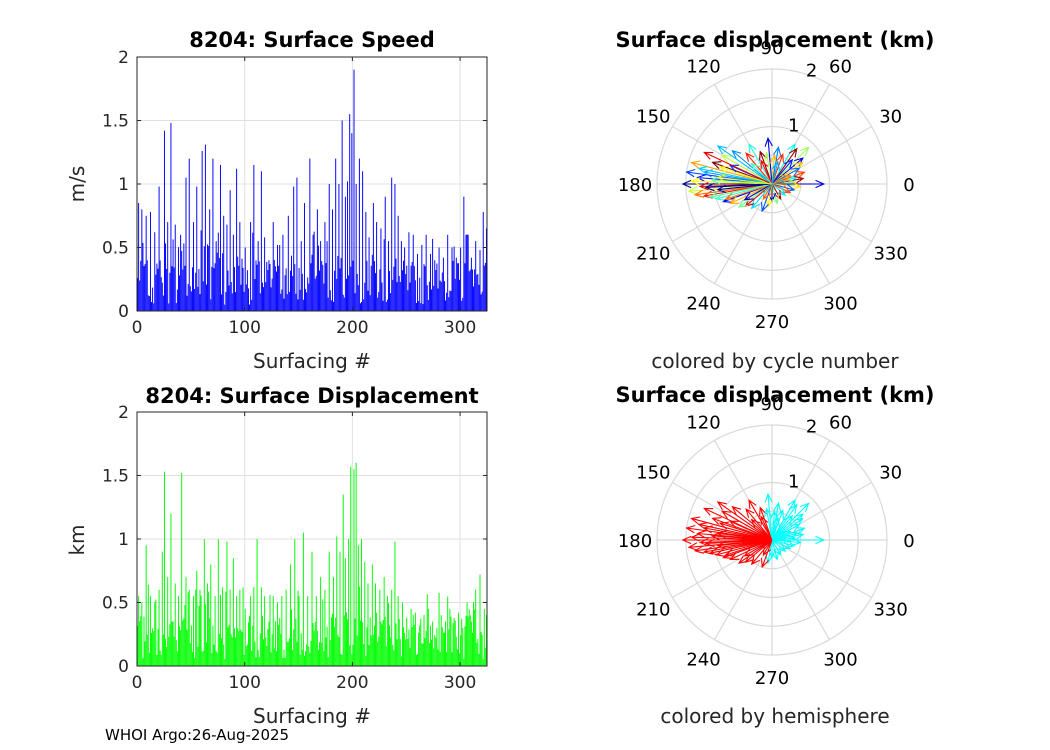 This screenshot has height=750, width=1050. I want to click on y-tick-label: 2, so click(123, 58).